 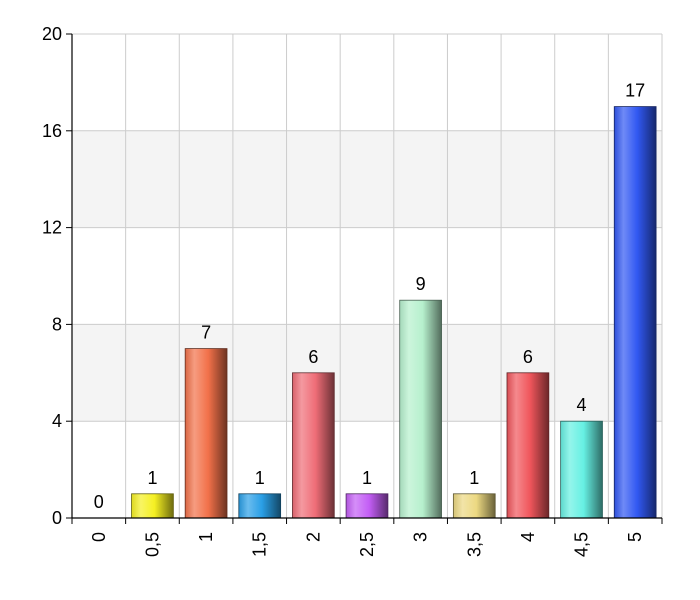 What do you see at coordinates (260, 544) in the screenshot?
I see `x-tick-label: 1,5` at bounding box center [260, 544].